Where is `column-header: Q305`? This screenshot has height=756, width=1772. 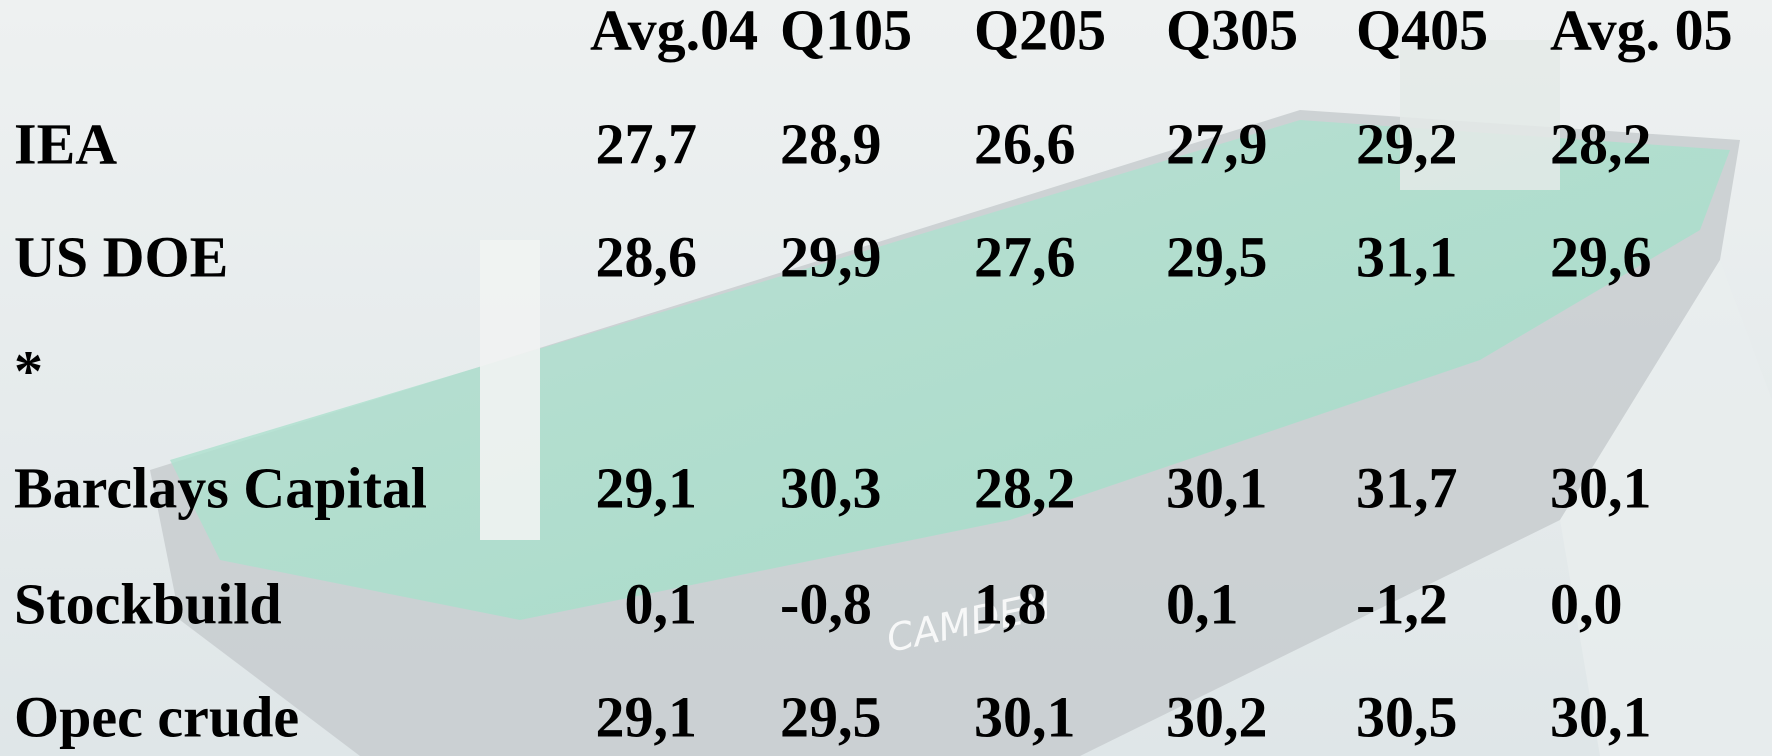
column-header: Q305 is located at coordinates (1232, 31).